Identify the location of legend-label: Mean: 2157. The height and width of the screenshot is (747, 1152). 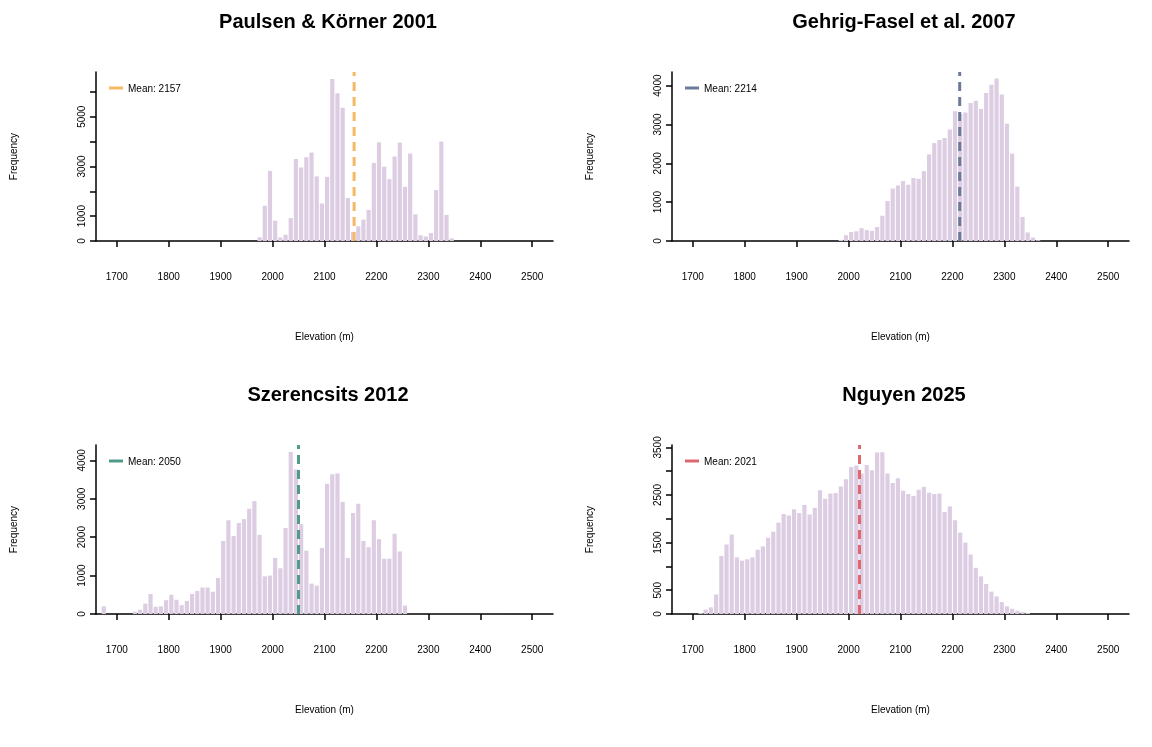
(155, 88).